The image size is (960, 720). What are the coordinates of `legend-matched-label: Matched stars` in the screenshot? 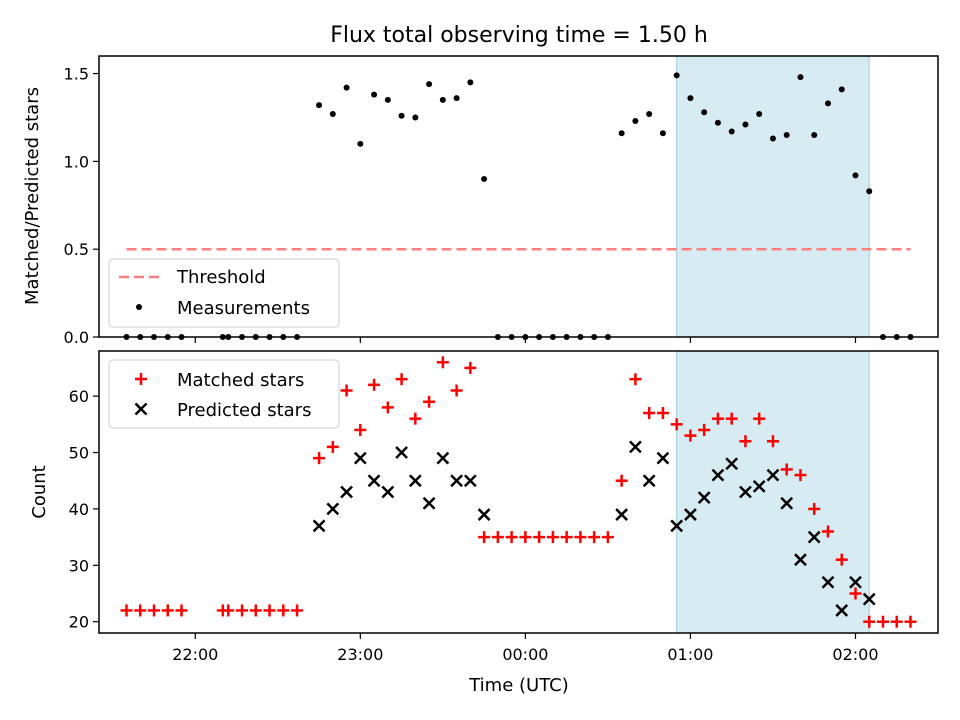 It's located at (240, 380).